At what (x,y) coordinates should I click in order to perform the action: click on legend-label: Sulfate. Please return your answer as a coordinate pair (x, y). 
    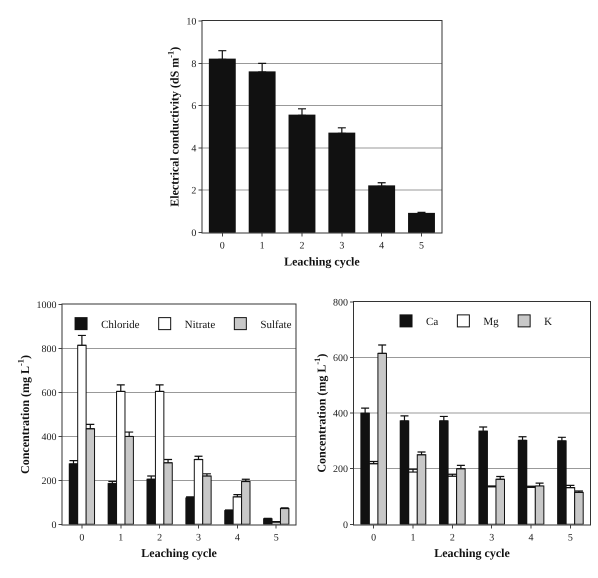
    Looking at the image, I should click on (276, 324).